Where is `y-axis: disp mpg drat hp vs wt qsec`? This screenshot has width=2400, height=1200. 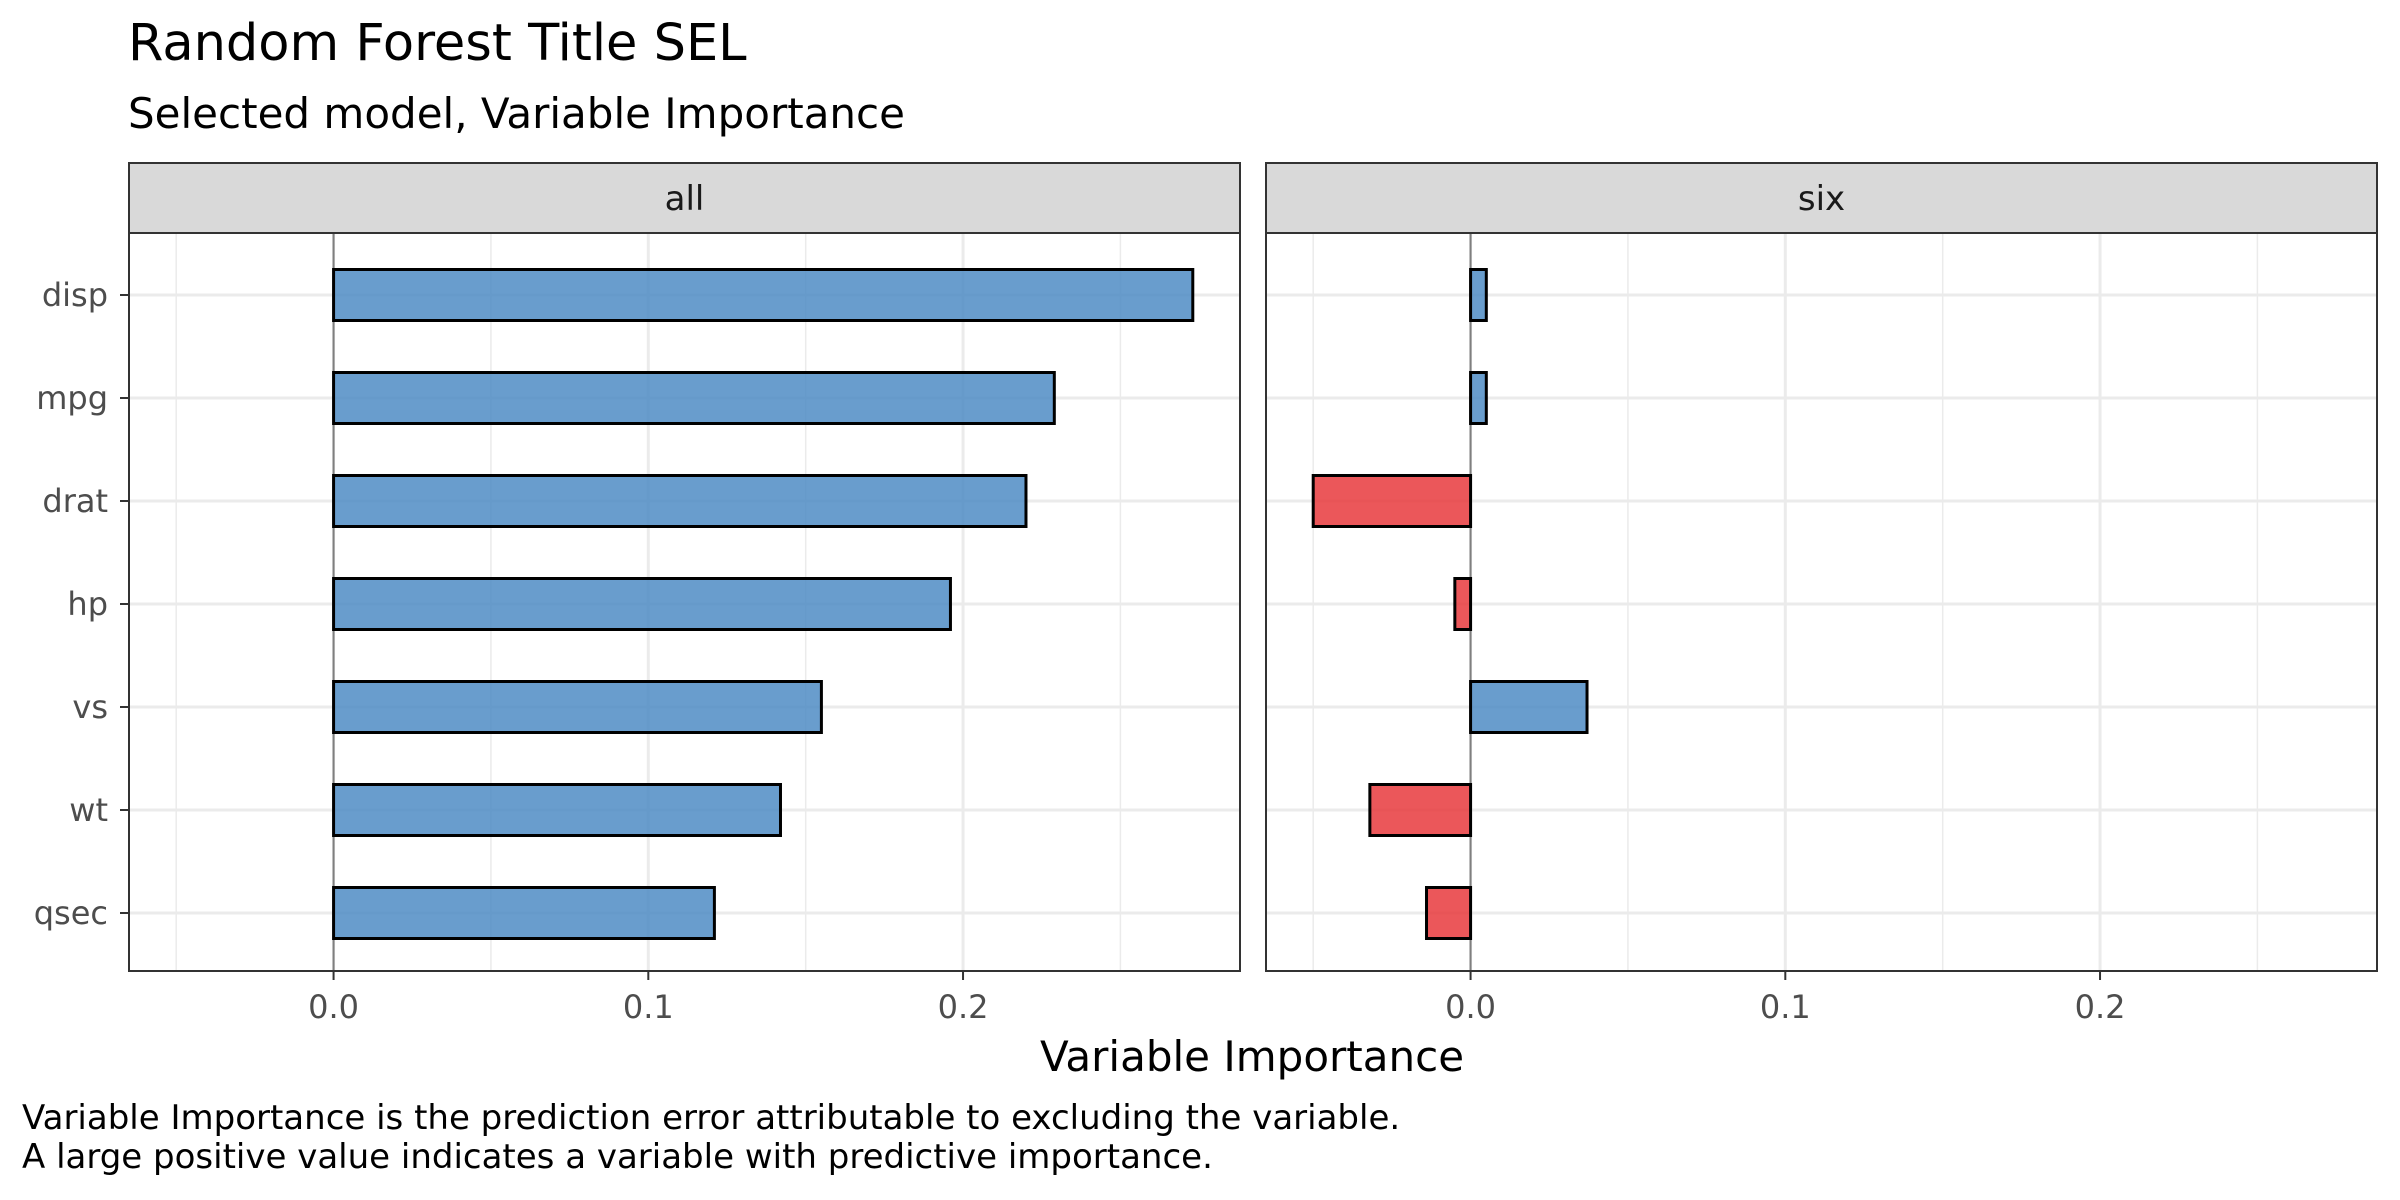 y-axis: disp mpg drat hp vs wt qsec is located at coordinates (81, 604).